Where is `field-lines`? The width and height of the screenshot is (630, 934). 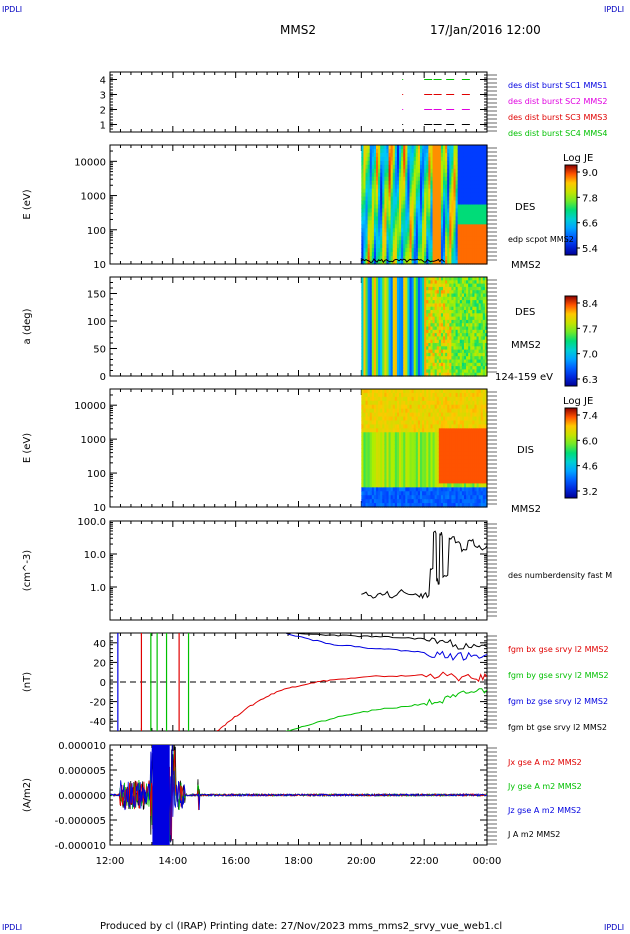
field-lines is located at coordinates (298, 682).